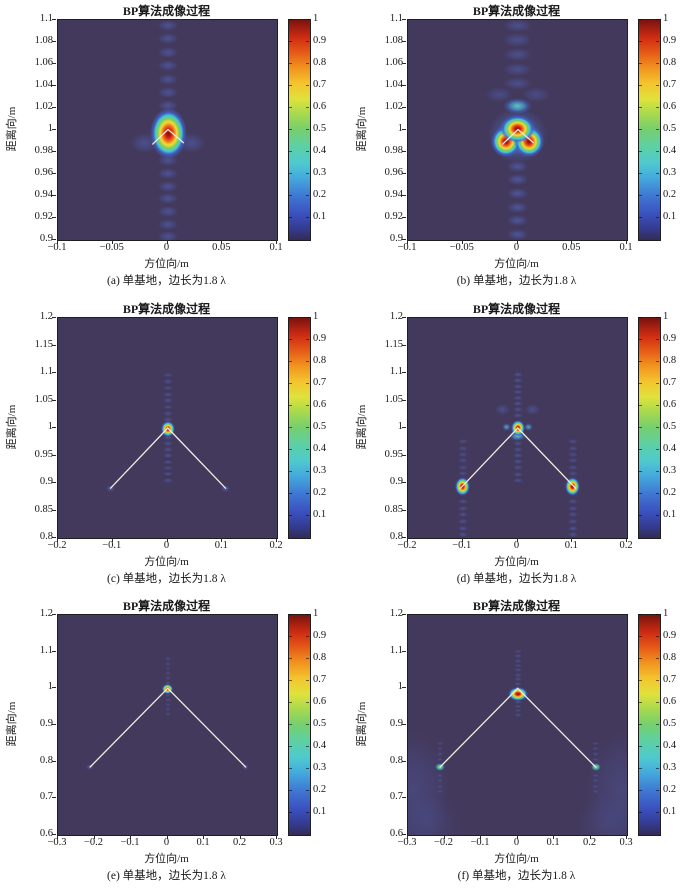 This screenshot has width=700, height=892. I want to click on y-tick-label: 1, so click(50, 687).